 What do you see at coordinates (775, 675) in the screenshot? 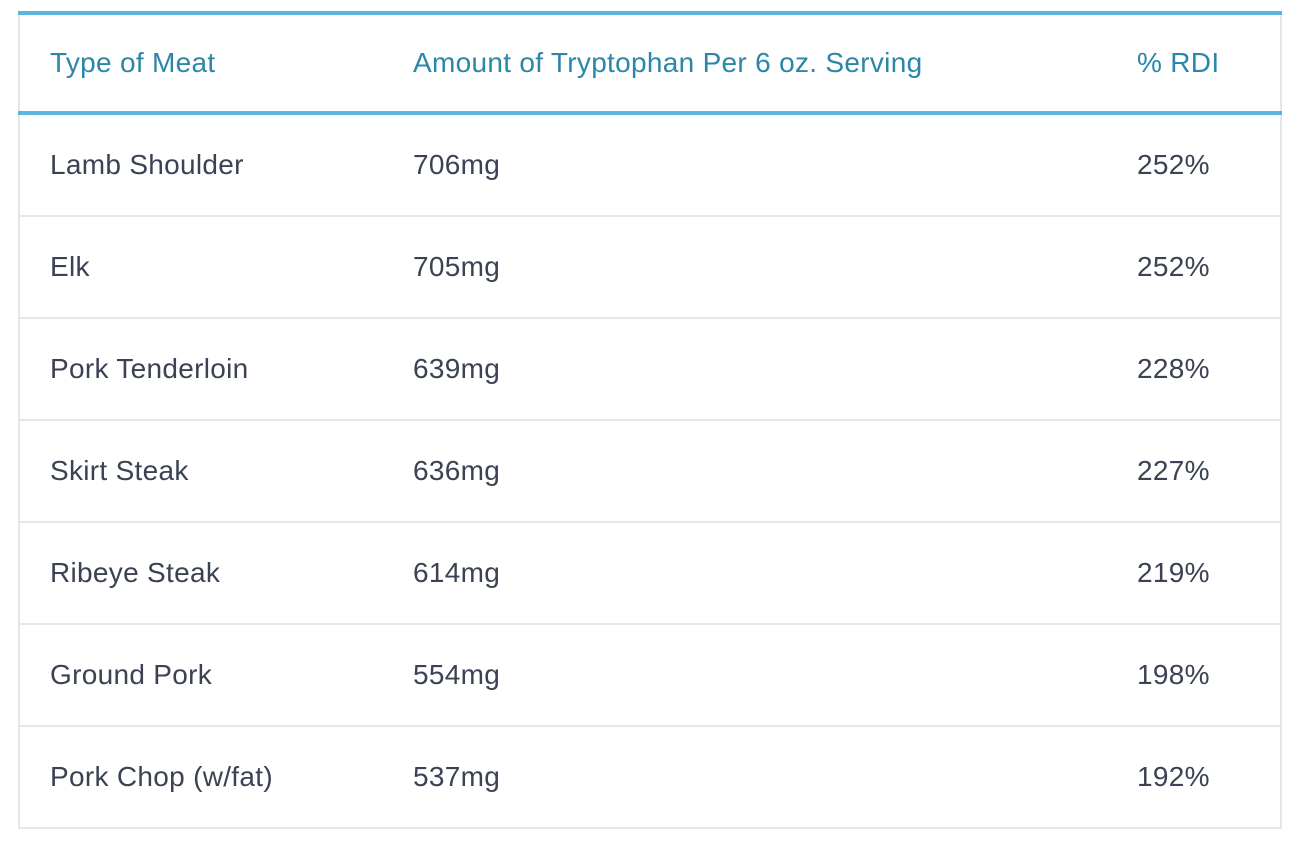
I see `cell-amount: 554mg` at bounding box center [775, 675].